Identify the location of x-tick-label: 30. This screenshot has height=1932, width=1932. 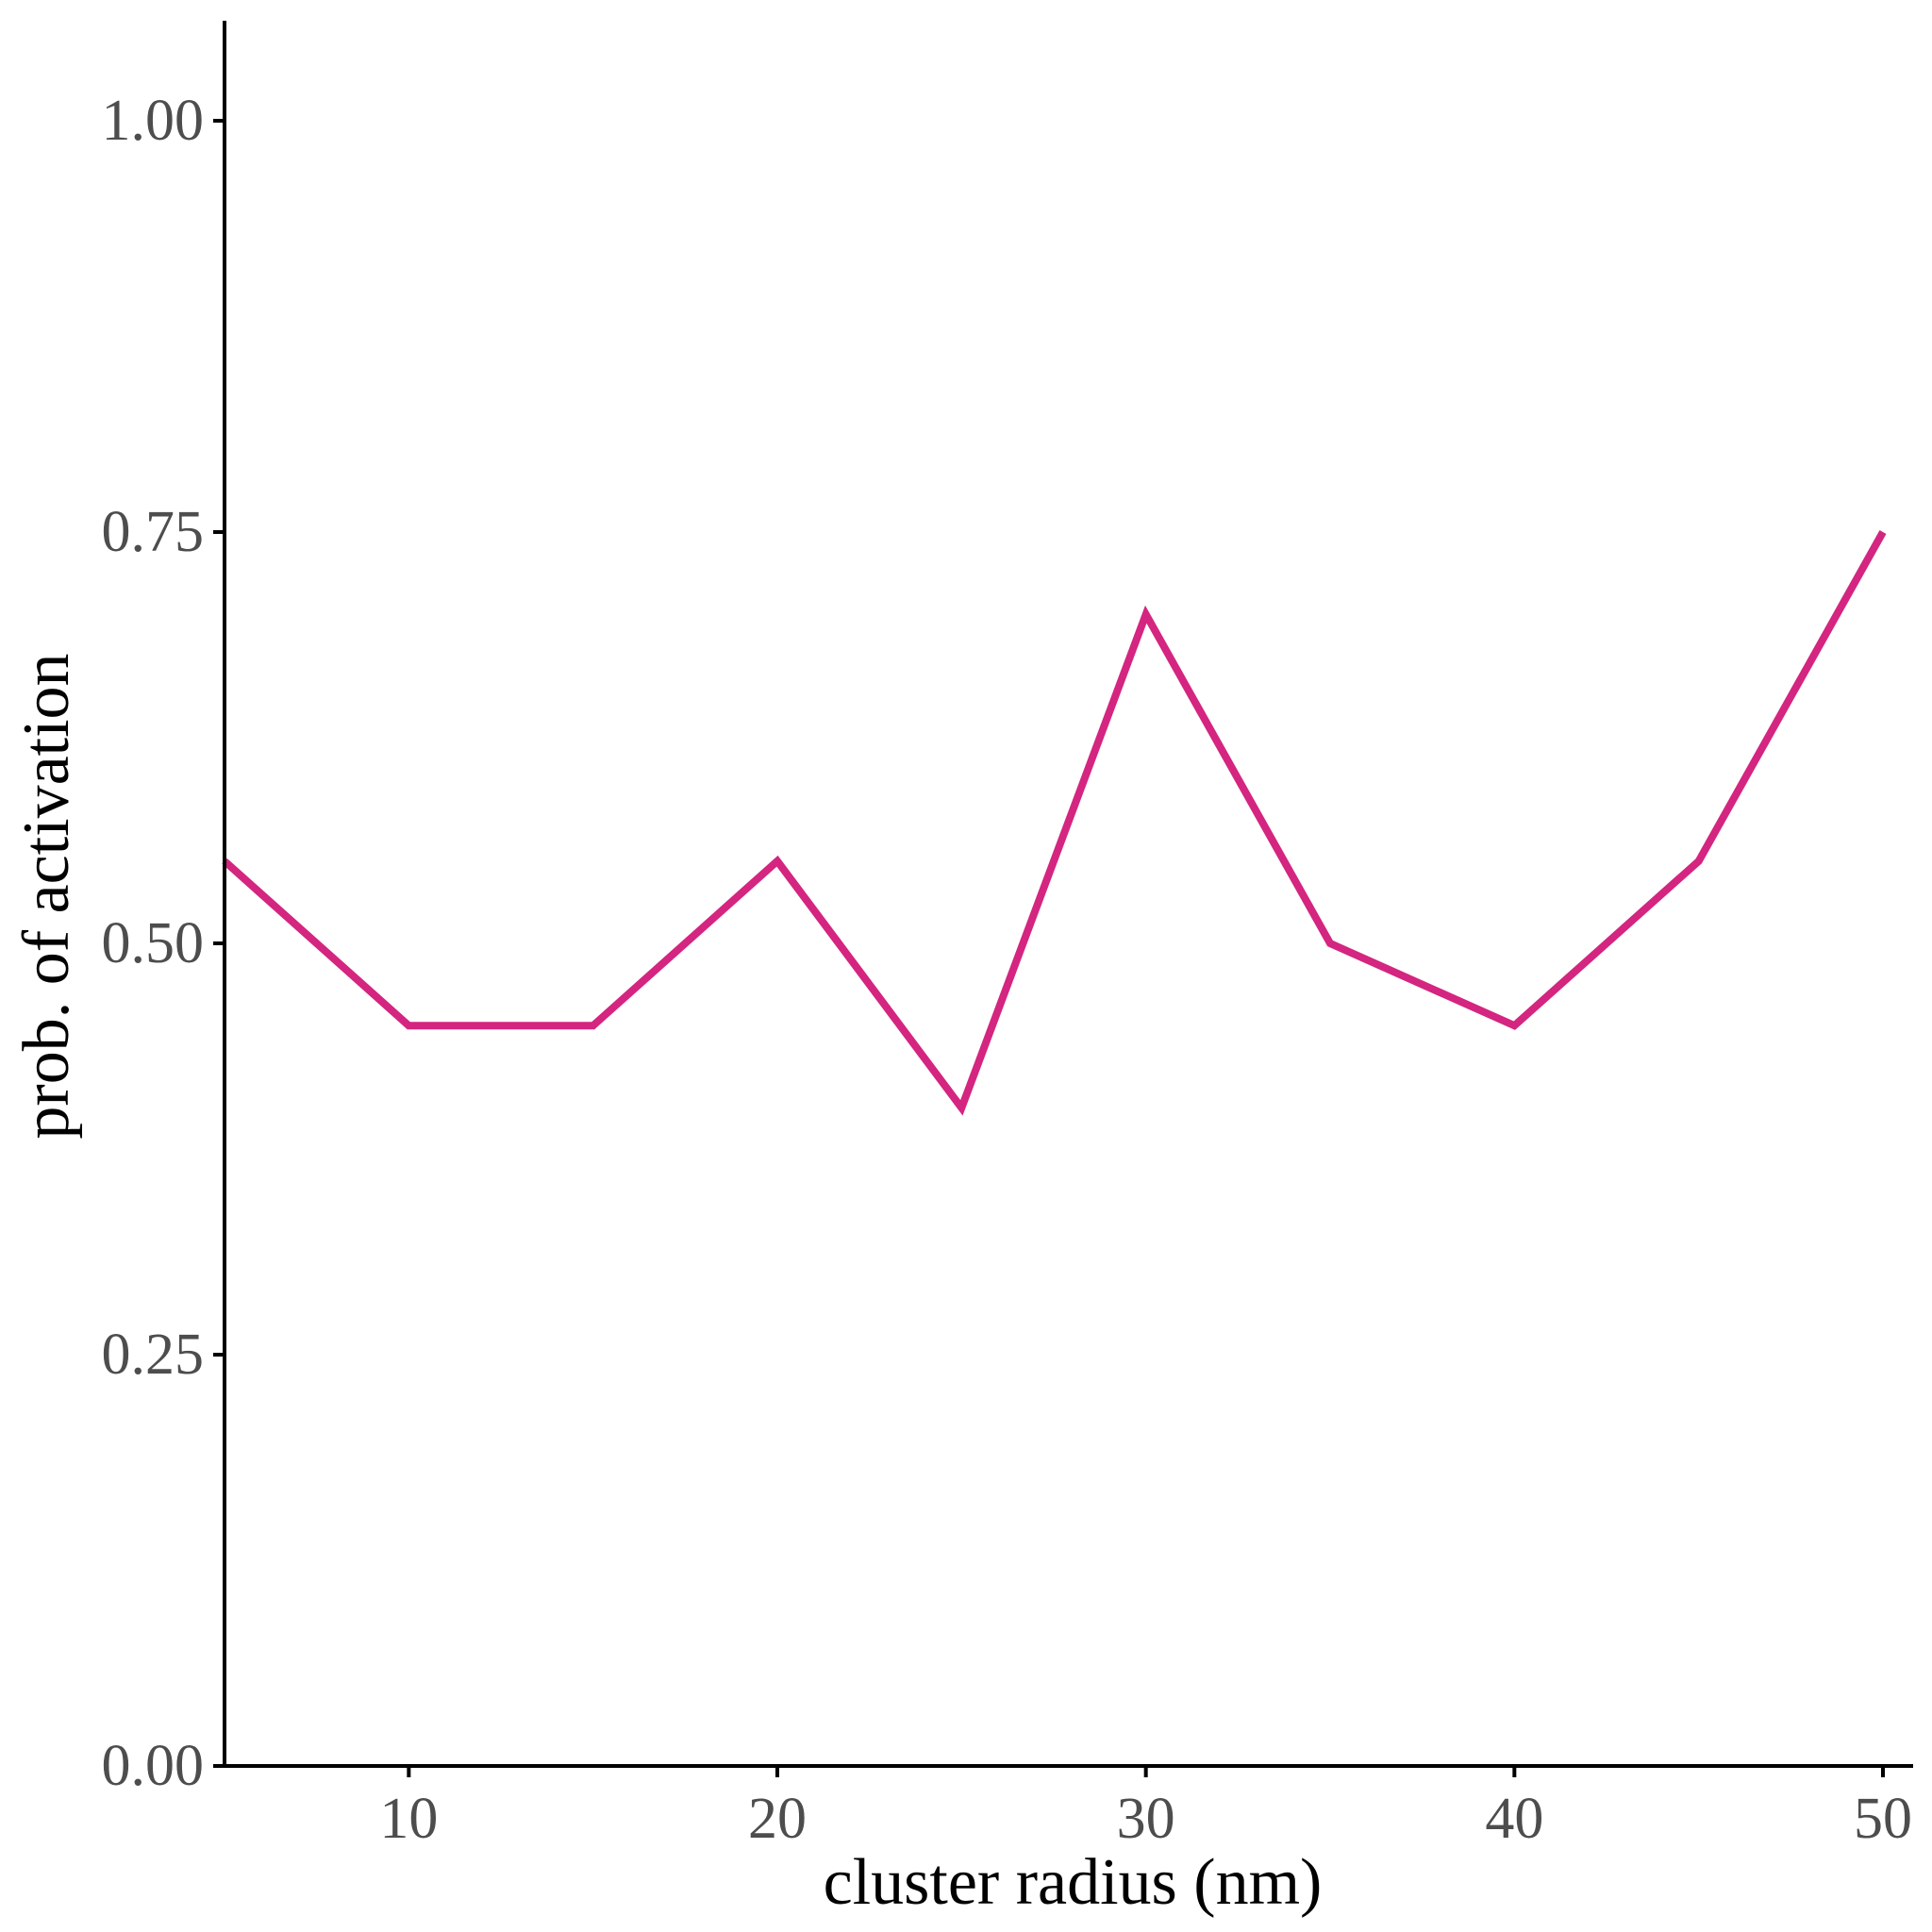
(1146, 1819).